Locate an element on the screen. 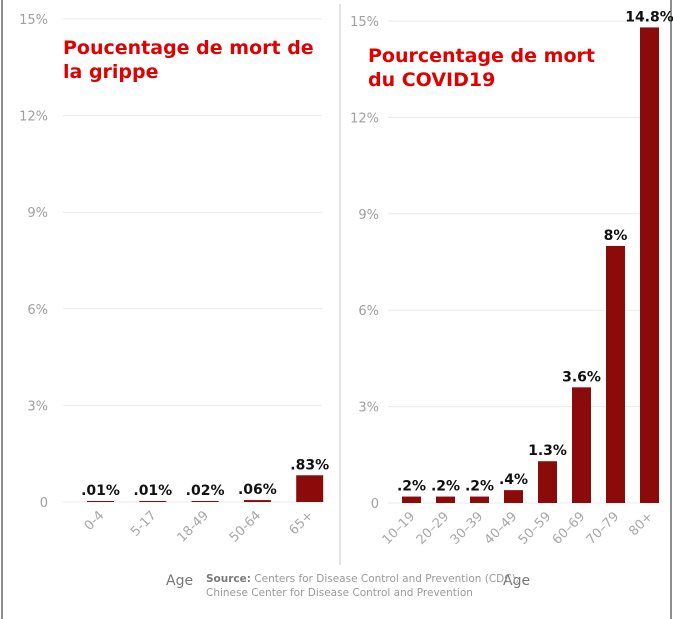 The height and width of the screenshot is (619, 673). flu-data-label: .02% is located at coordinates (205, 491).